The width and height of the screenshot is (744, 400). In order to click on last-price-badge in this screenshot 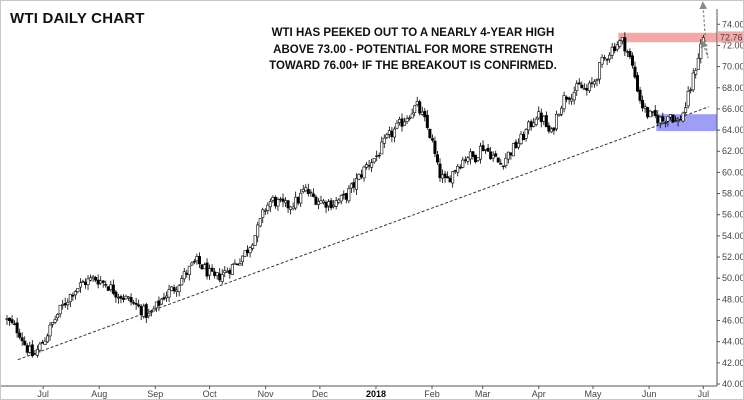, I will do `click(730, 37)`.